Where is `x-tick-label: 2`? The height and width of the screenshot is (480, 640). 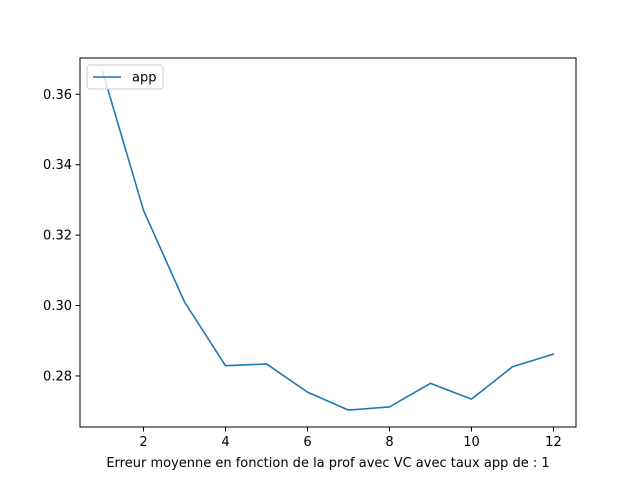
x-tick-label: 2 is located at coordinates (143, 442).